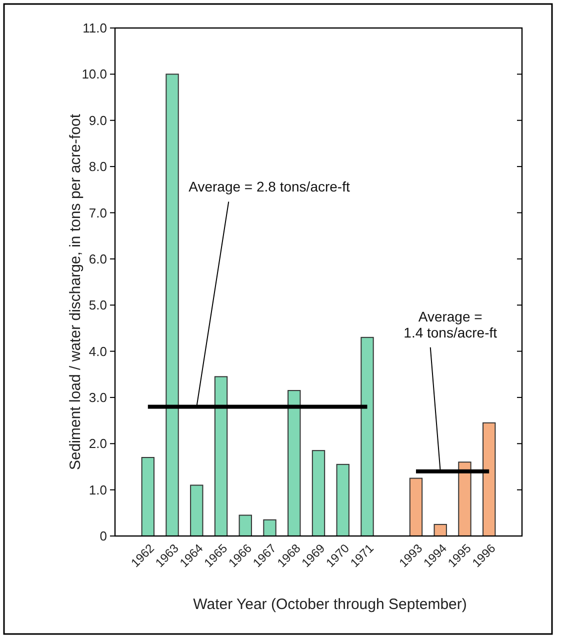  I want to click on annotation: Average = 2.8 tons/acre-ft, so click(269, 186).